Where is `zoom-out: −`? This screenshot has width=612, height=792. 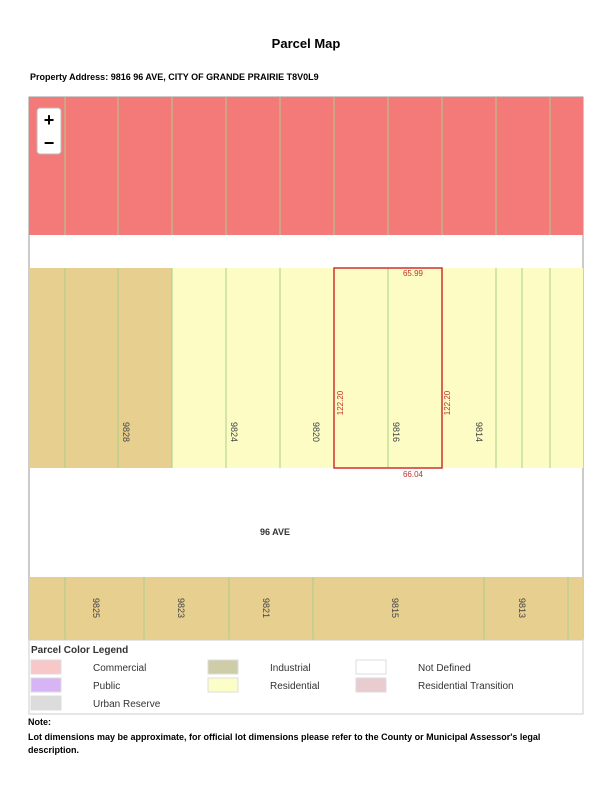 zoom-out: − is located at coordinates (49, 143).